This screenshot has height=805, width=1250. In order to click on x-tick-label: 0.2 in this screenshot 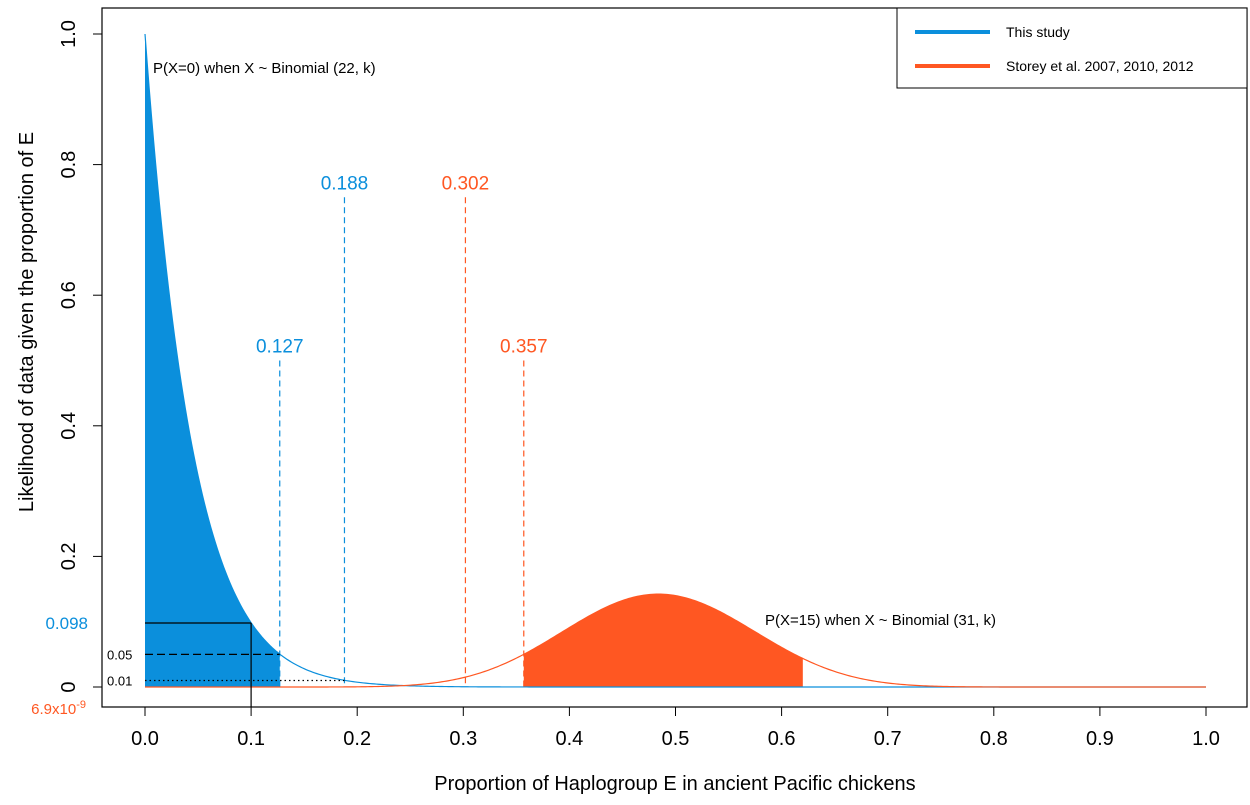, I will do `click(357, 739)`.